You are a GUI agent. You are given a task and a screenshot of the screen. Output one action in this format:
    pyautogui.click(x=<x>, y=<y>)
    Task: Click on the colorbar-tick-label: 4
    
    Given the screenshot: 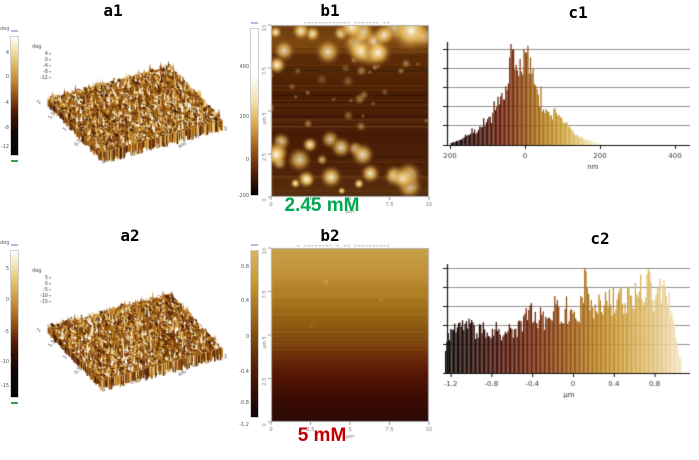 What is the action you would take?
    pyautogui.click(x=7, y=52)
    